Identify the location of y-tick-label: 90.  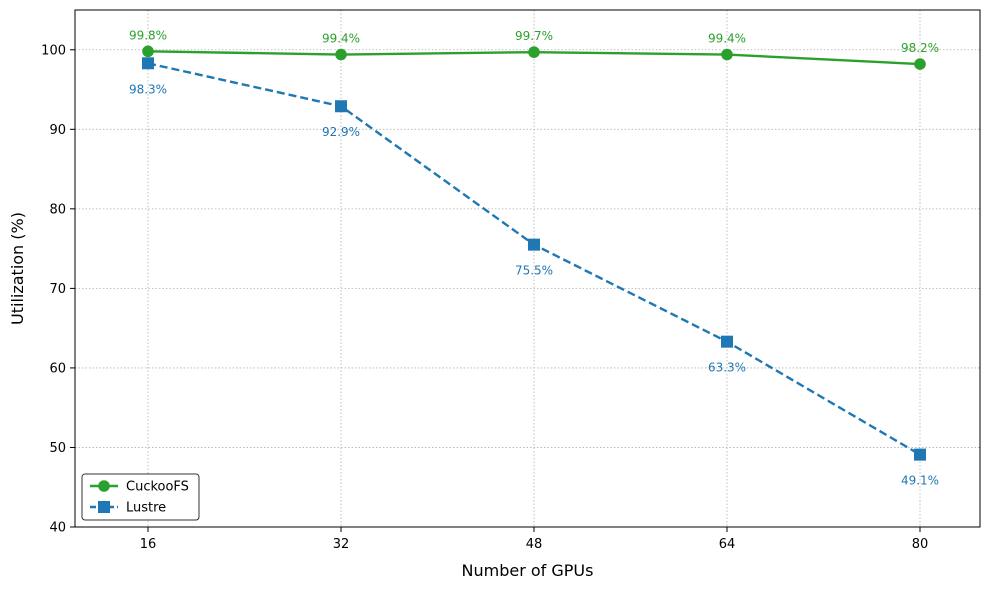
(57, 130).